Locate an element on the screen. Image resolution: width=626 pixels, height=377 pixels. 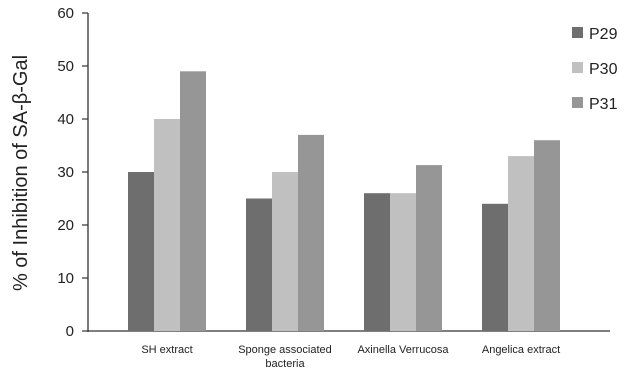
y-ticks: 0 10 20 30 40 50 60 is located at coordinates (72, 172).